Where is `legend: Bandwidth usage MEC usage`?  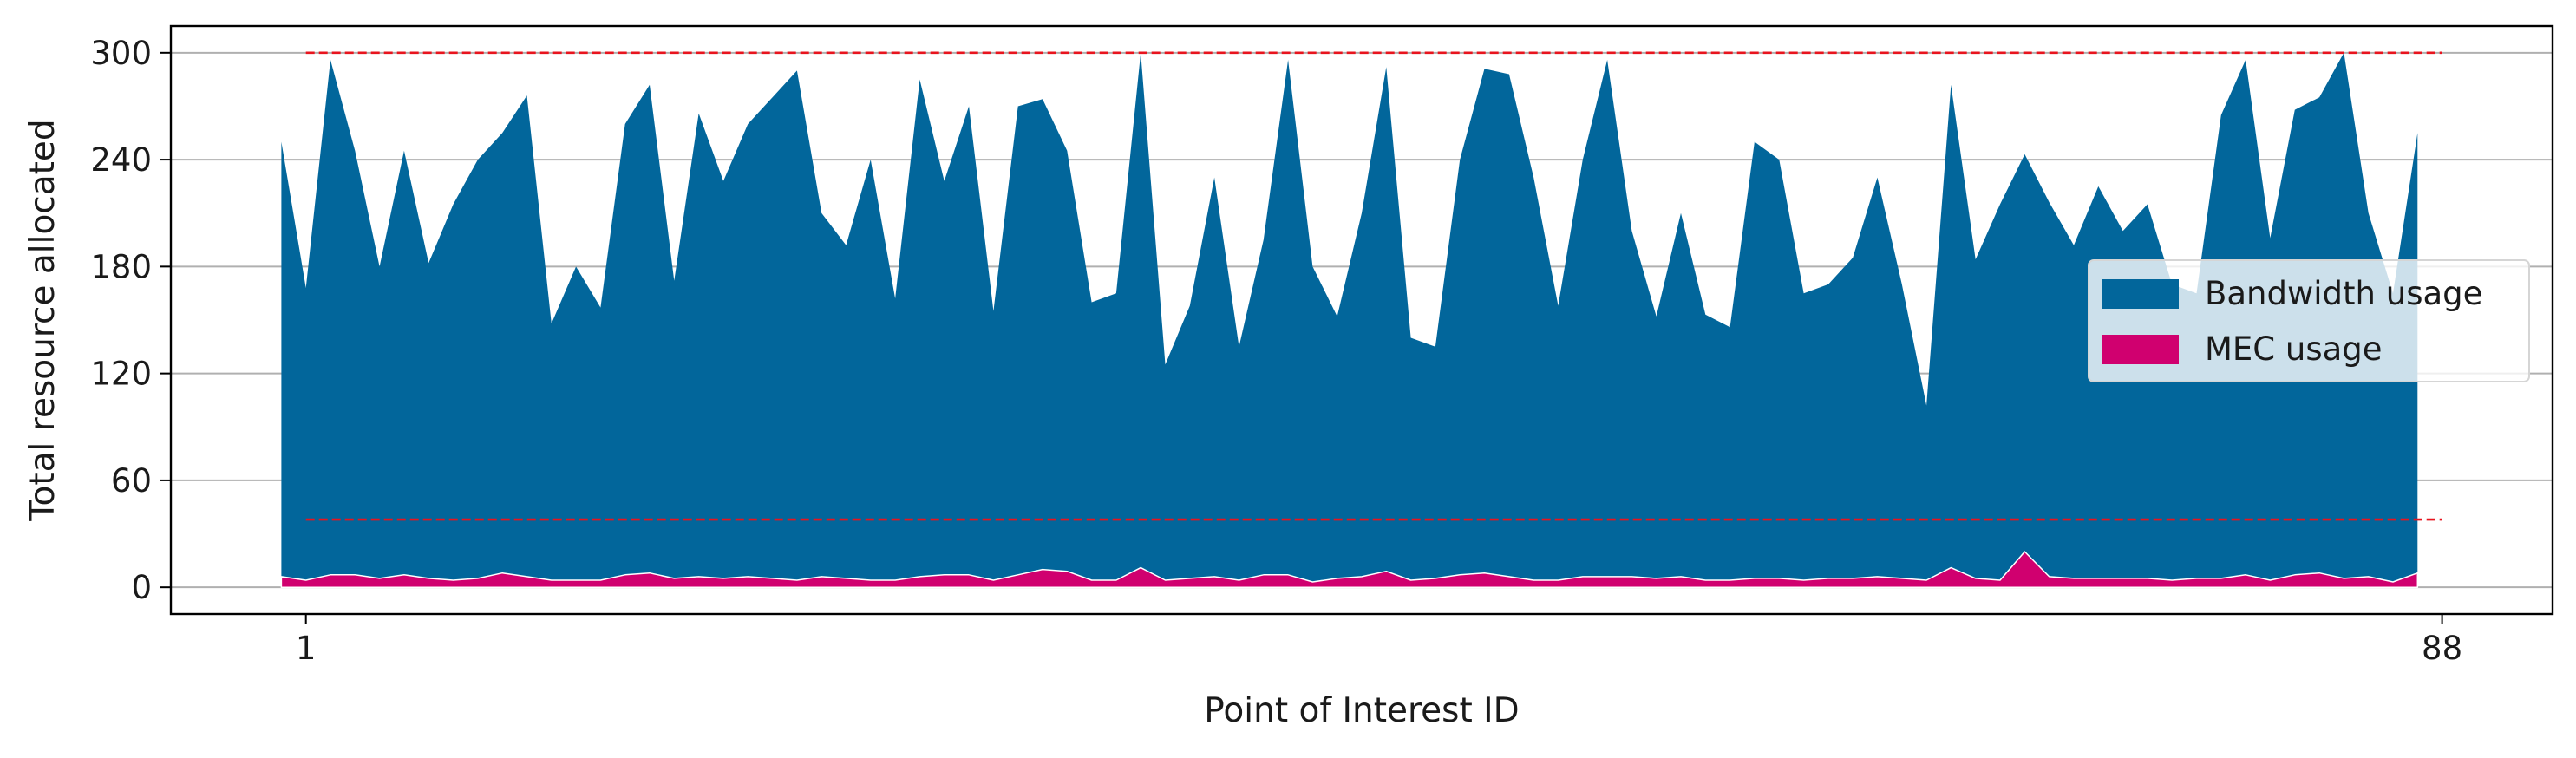 legend: Bandwidth usage MEC usage is located at coordinates (2309, 320).